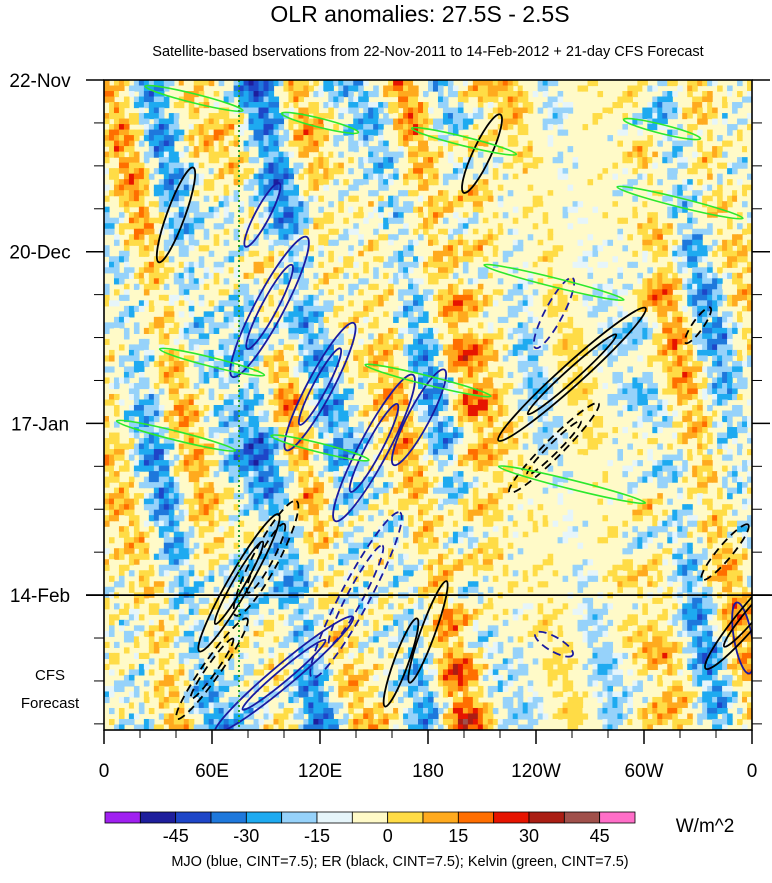 This screenshot has width=772, height=883. Describe the element at coordinates (320, 771) in the screenshot. I see `x-tick-label: 120E` at that location.